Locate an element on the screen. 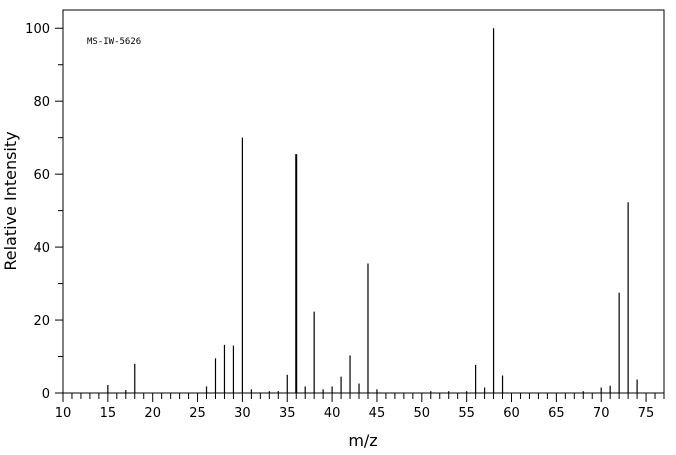 The height and width of the screenshot is (455, 676). x-tick-label: 20 is located at coordinates (152, 413).